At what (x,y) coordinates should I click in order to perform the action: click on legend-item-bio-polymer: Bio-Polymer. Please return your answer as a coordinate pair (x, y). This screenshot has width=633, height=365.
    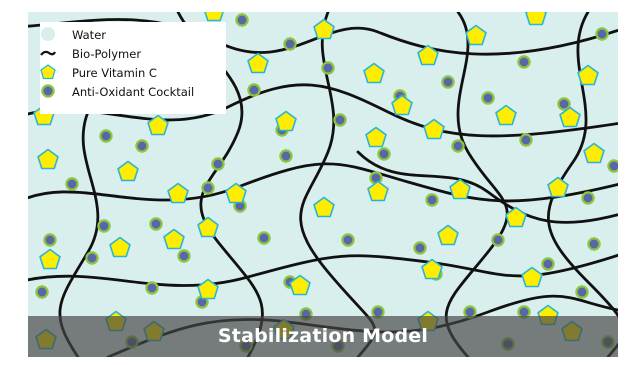
    Looking at the image, I should click on (133, 54).